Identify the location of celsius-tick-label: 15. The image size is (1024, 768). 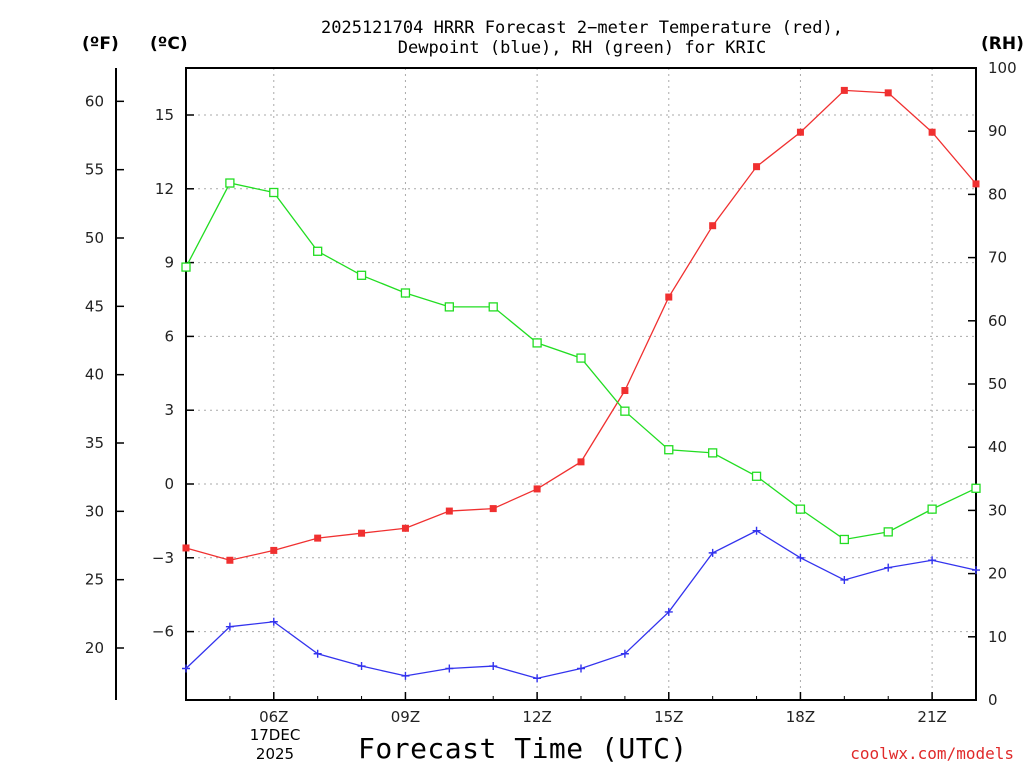
(164, 115).